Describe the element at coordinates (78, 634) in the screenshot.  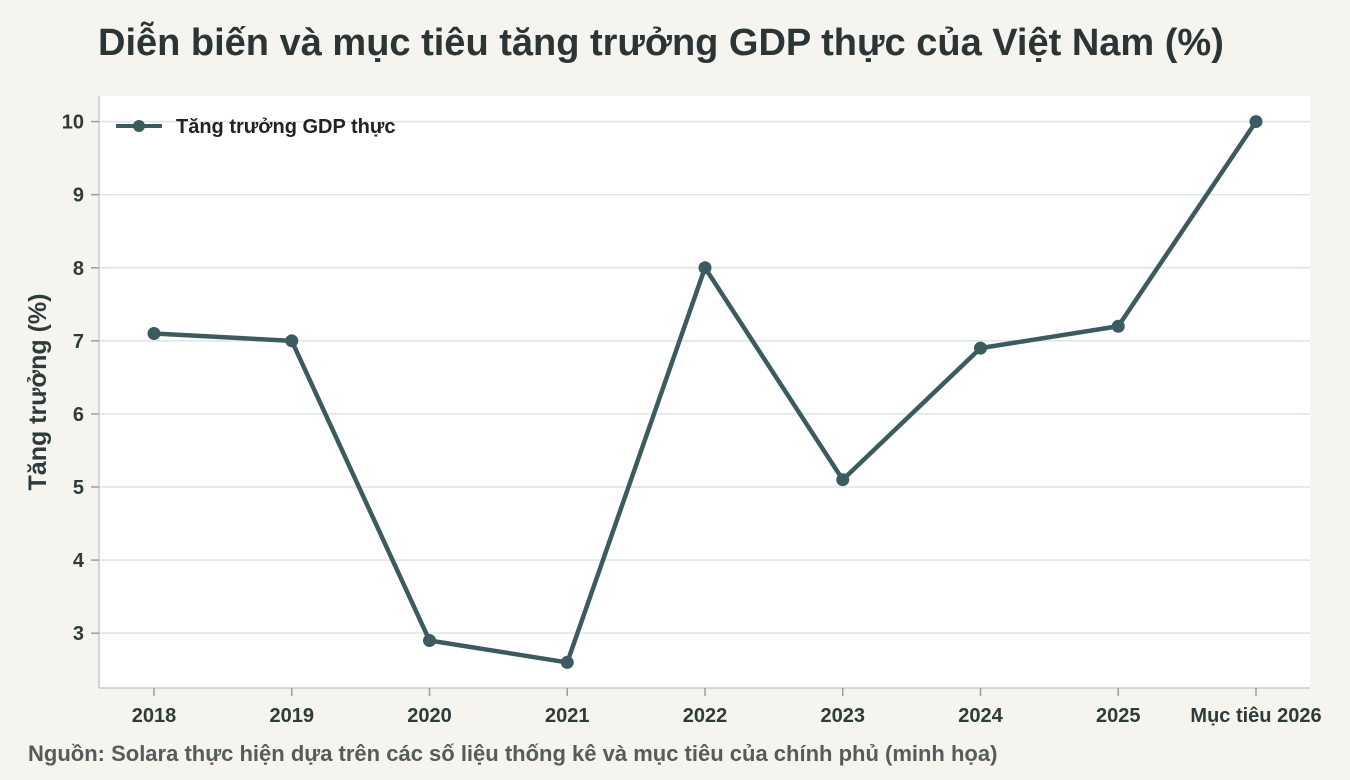
I see `y-tick-label: 3` at that location.